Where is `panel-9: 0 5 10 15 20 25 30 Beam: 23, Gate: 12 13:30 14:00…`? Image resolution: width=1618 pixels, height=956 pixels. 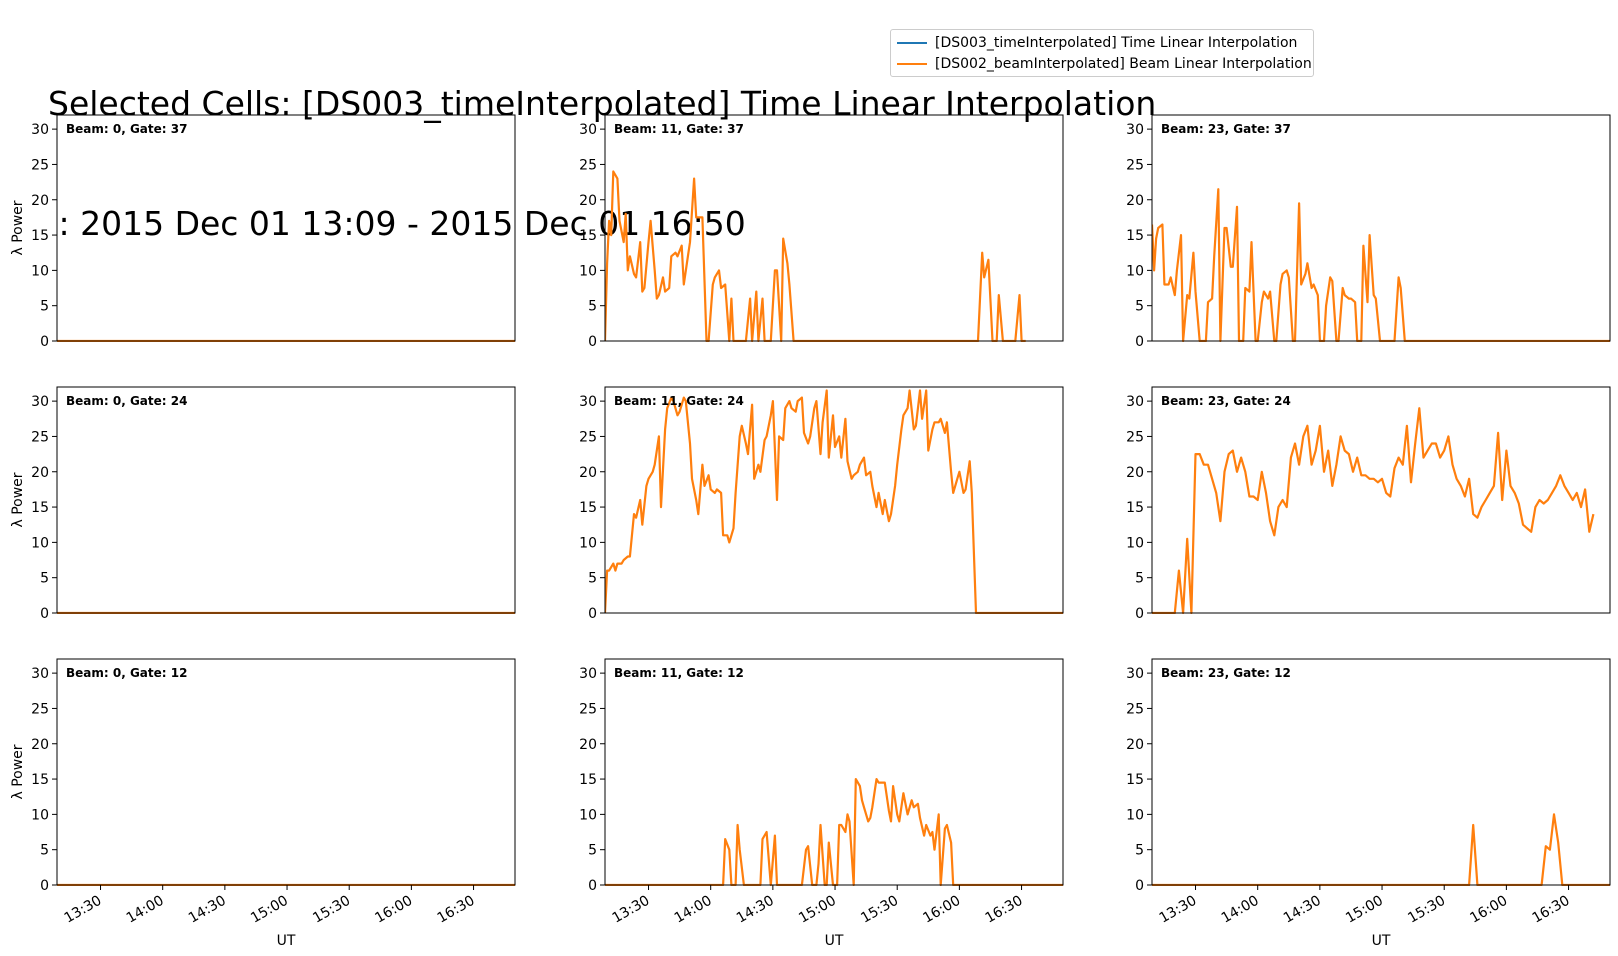
panel-9: 0 5 10 15 20 25 30 Beam: 23, Gate: 12 13:30 14:00… is located at coordinates (1368, 803).